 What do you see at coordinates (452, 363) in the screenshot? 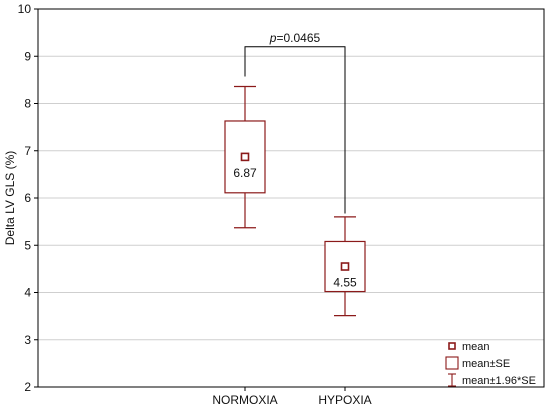
I see `legend-se-box` at bounding box center [452, 363].